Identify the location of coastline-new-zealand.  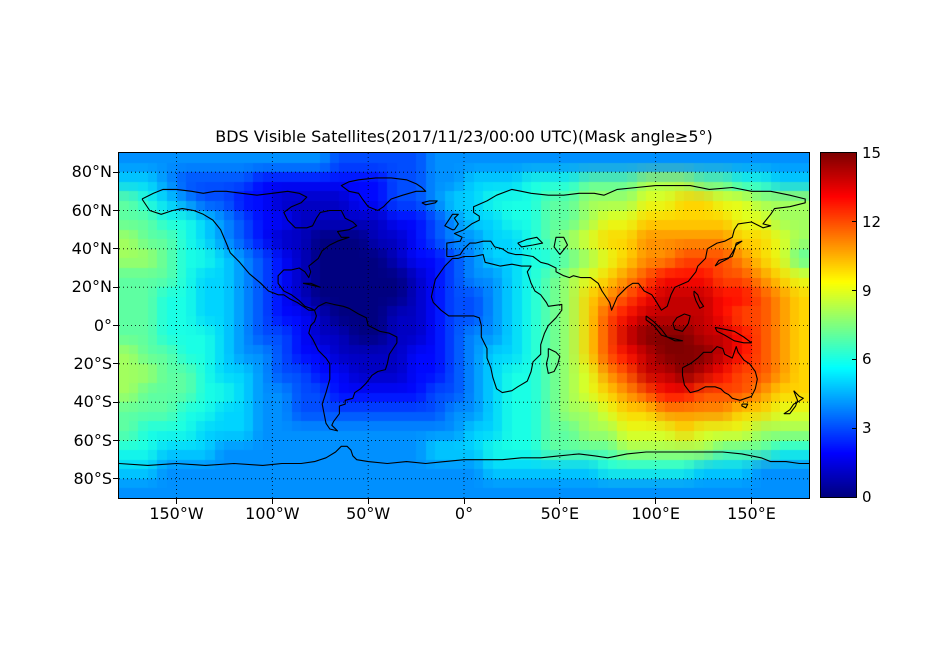
(793, 402).